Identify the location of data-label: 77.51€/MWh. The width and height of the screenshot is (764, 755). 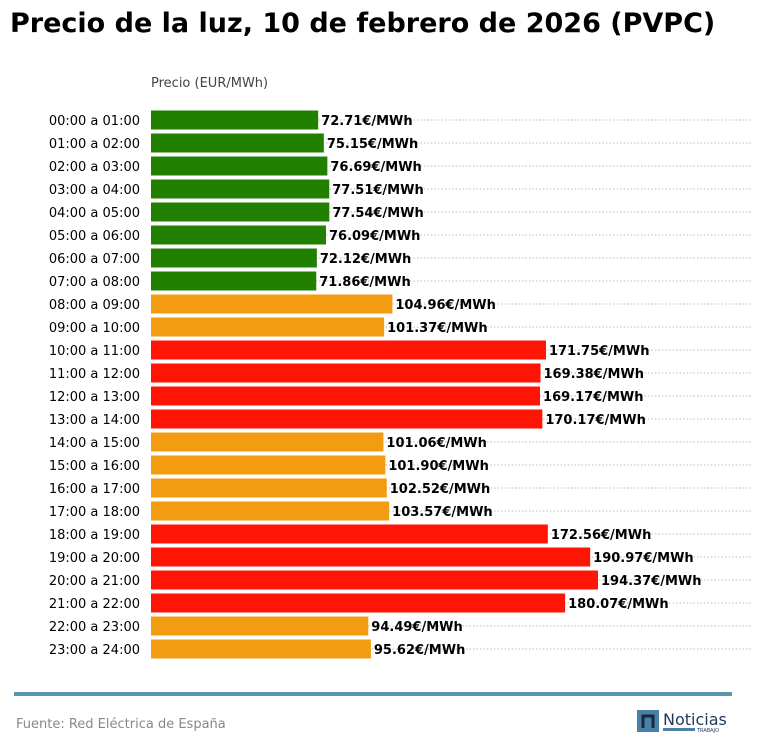
(377, 190).